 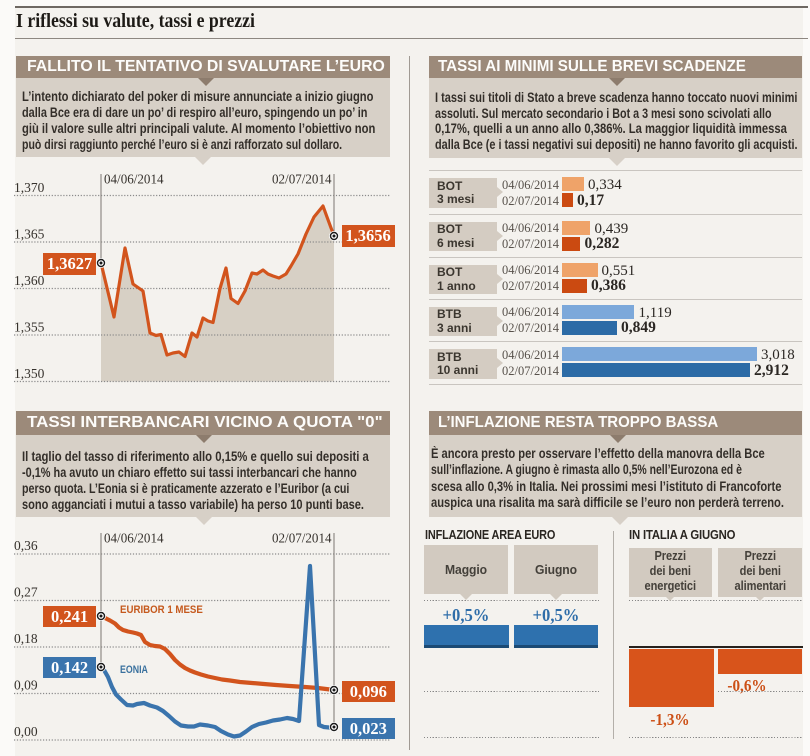 I want to click on svg-text: 1,365, so click(x=29, y=234).